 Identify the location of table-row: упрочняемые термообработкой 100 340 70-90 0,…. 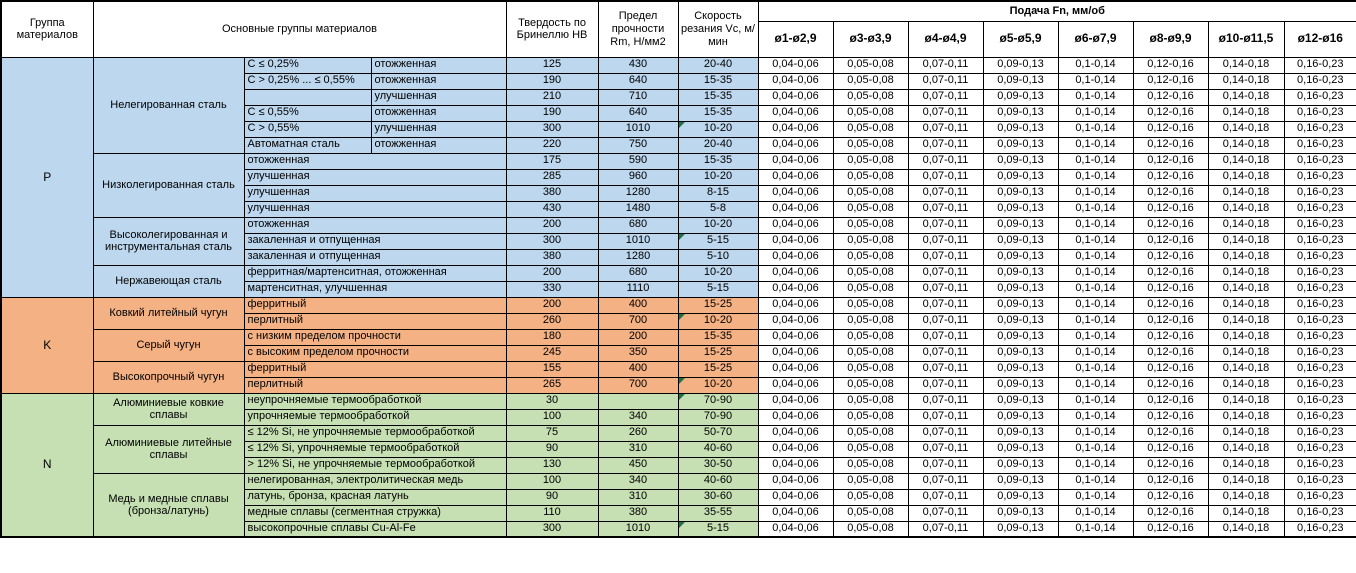
(678, 417).